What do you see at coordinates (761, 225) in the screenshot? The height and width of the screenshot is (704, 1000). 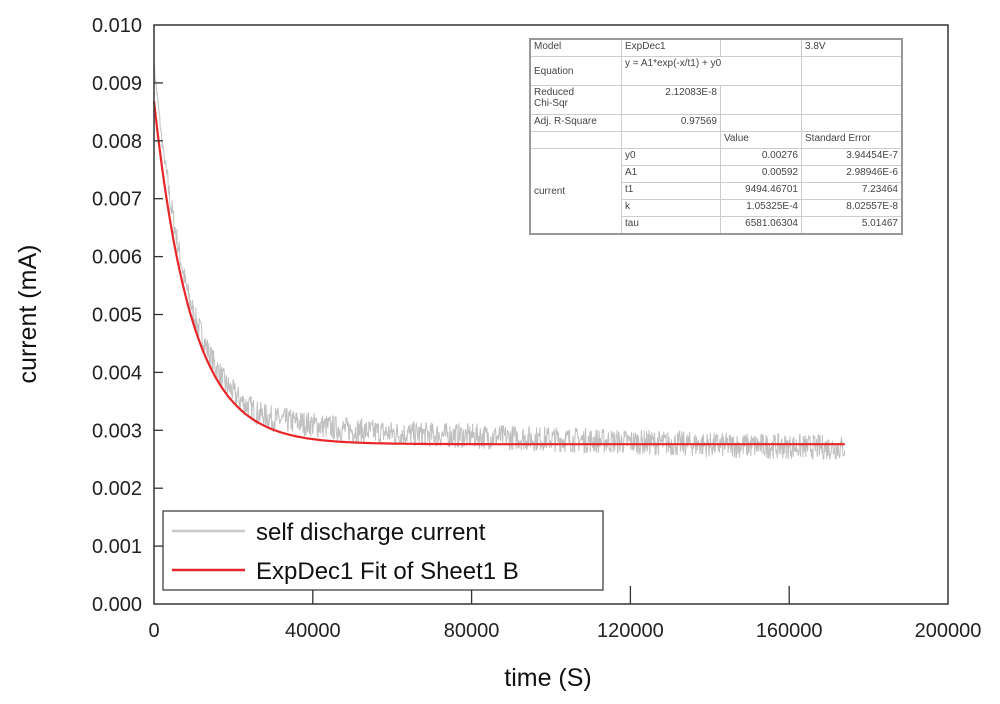 I see `param-value: 6581.06304` at bounding box center [761, 225].